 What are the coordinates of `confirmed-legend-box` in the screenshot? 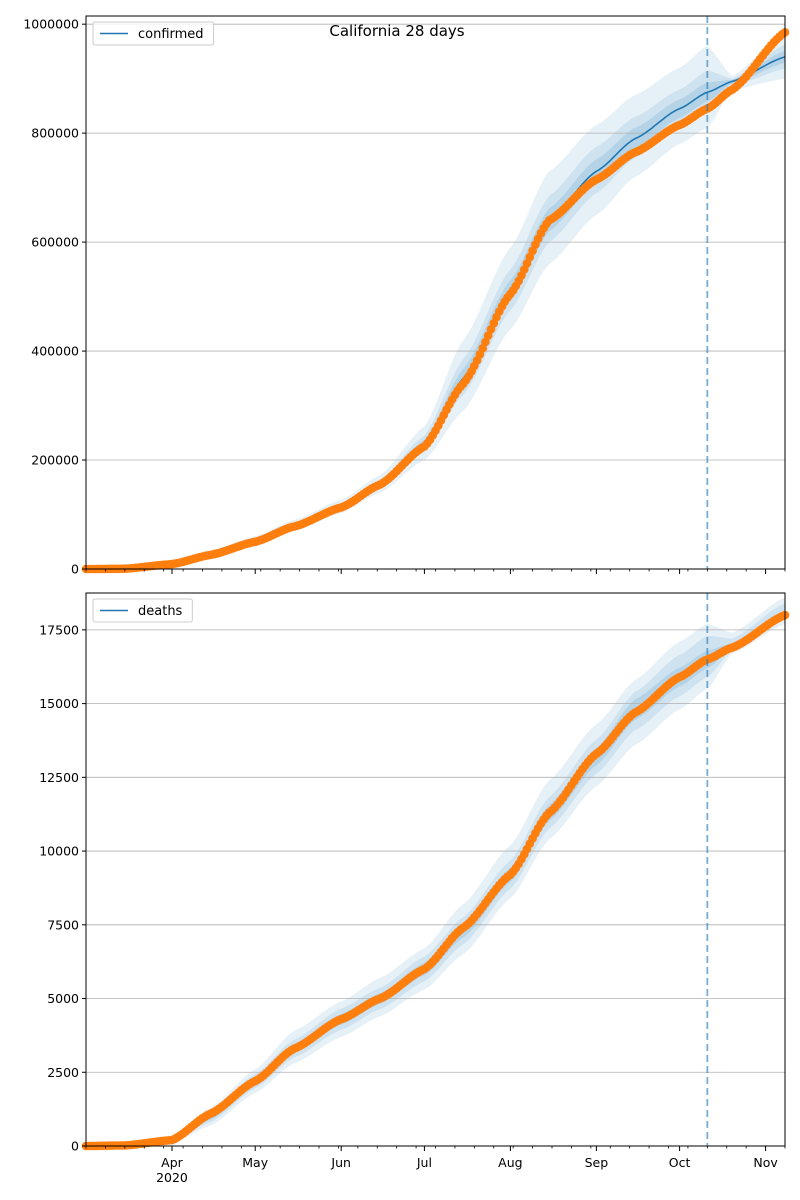 It's located at (153, 33).